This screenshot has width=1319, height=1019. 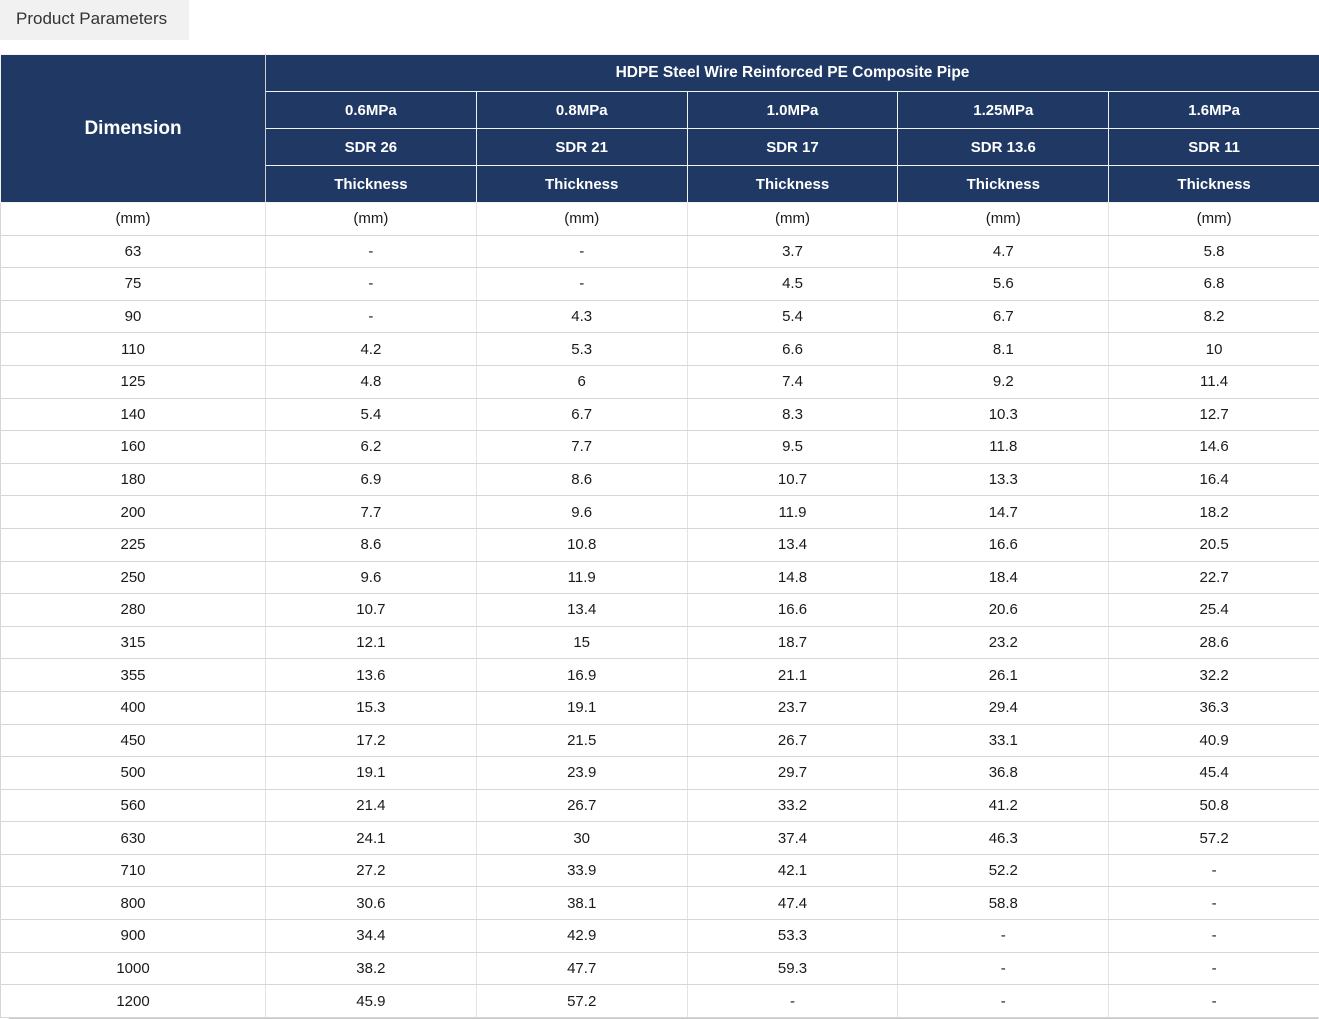 I want to click on table-row: 1200 45.9 57.2- - -, so click(x=659, y=1001).